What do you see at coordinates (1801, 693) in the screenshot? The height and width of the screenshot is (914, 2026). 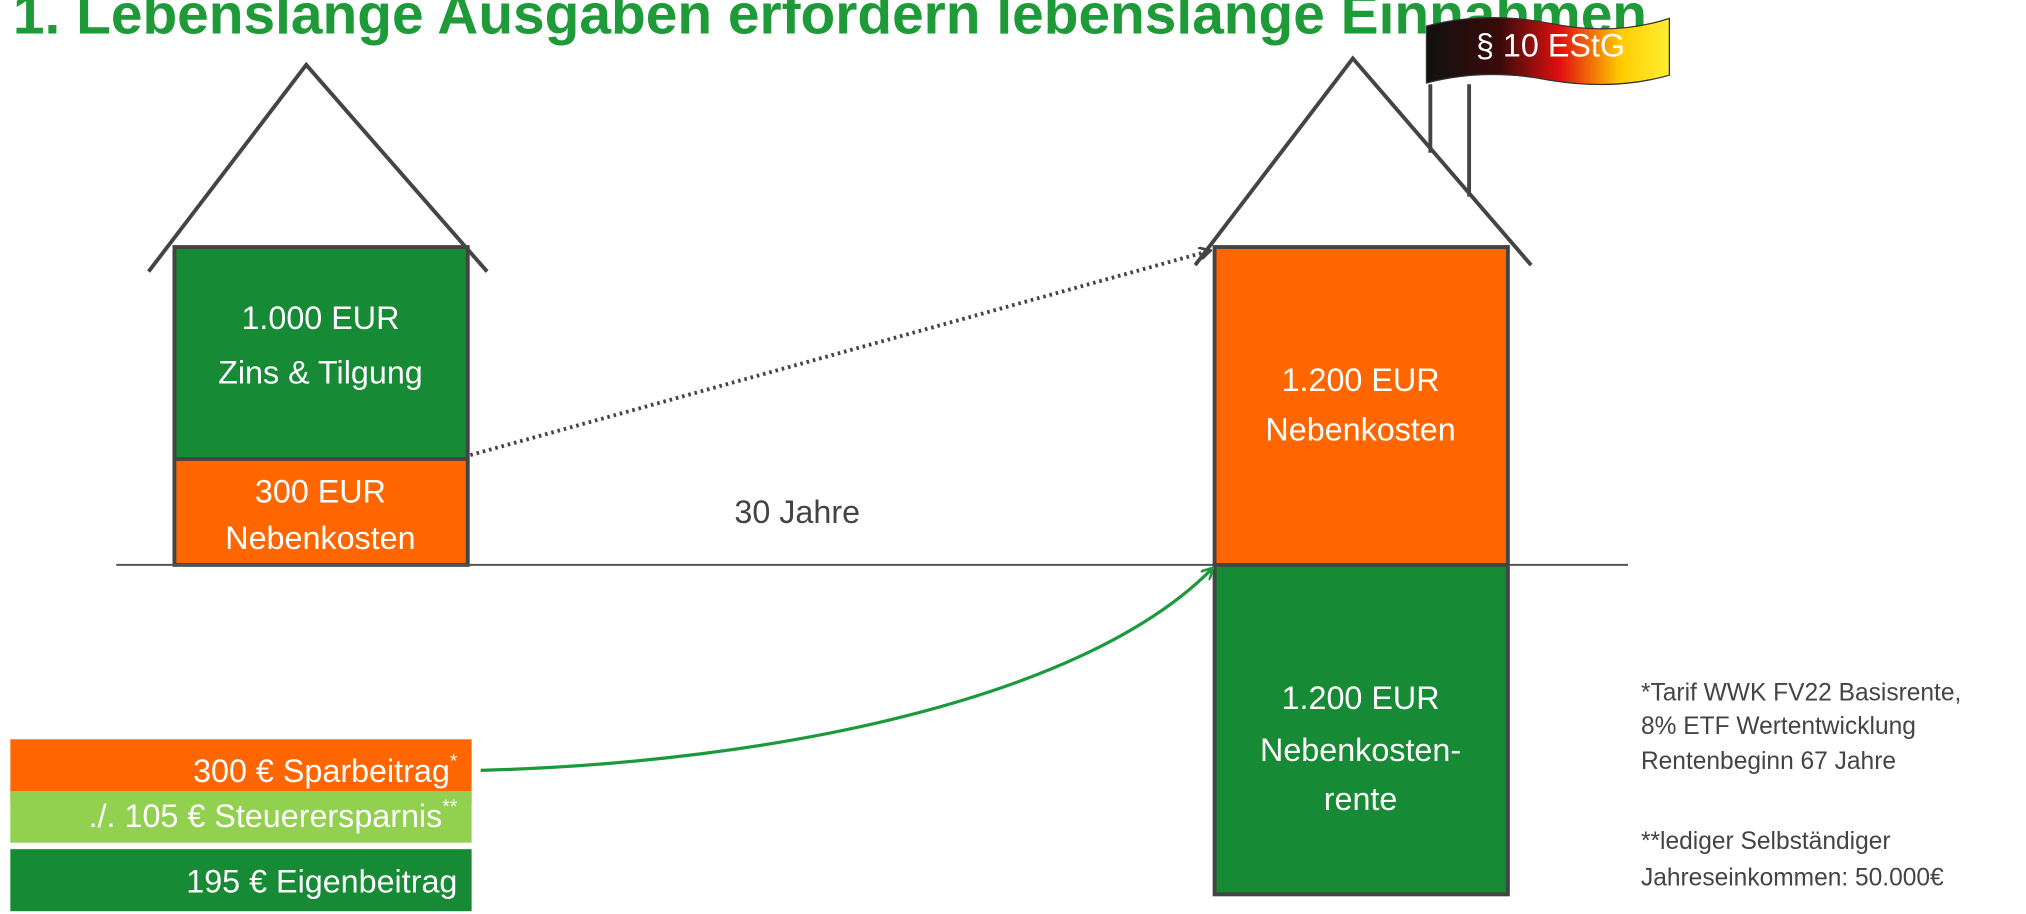 I see `footnote: *Tarif WWK FV22 Basisrente,` at bounding box center [1801, 693].